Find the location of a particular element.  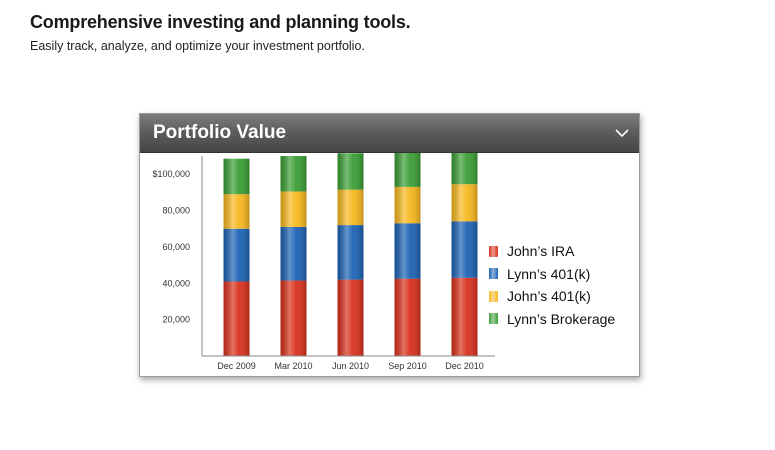

widget-title: Portfolio Value is located at coordinates (220, 132).